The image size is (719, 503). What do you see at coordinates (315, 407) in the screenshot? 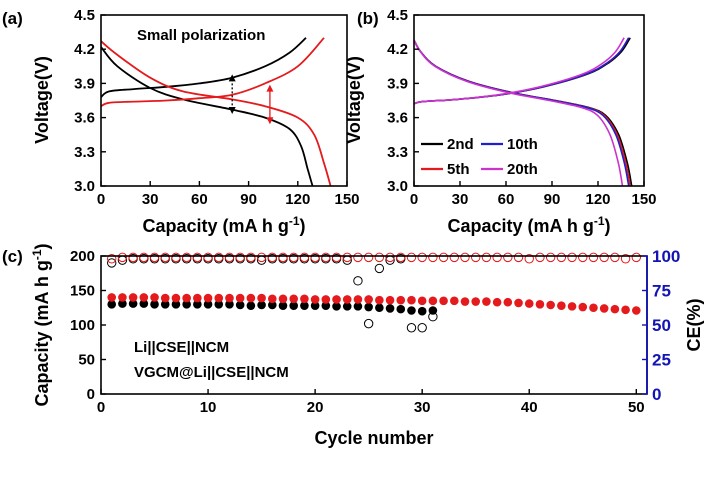
I see `x-tick-label: 20` at bounding box center [315, 407].